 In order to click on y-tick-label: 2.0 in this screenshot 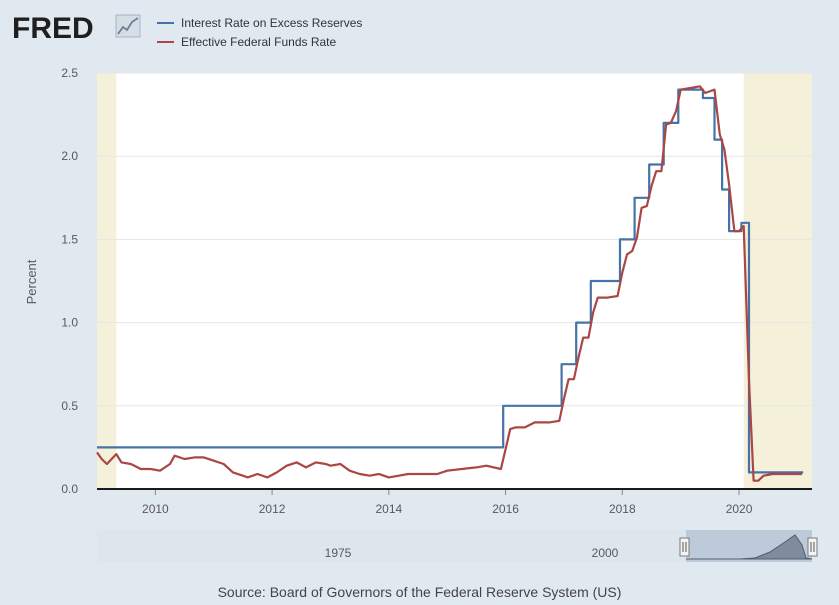, I will do `click(69, 156)`.